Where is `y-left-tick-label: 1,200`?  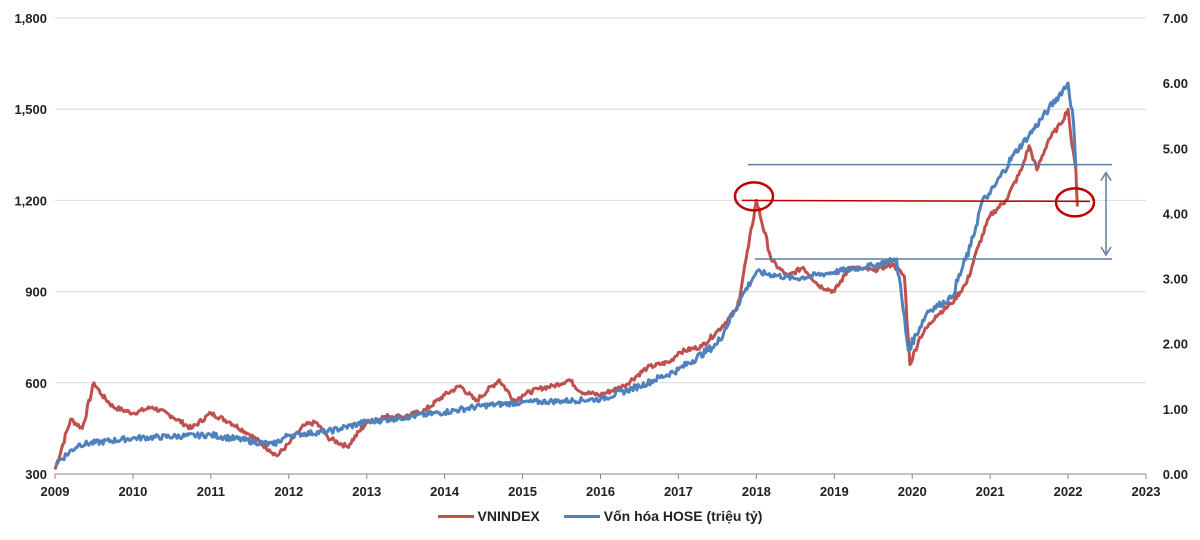
y-left-tick-label: 1,200 is located at coordinates (30, 200).